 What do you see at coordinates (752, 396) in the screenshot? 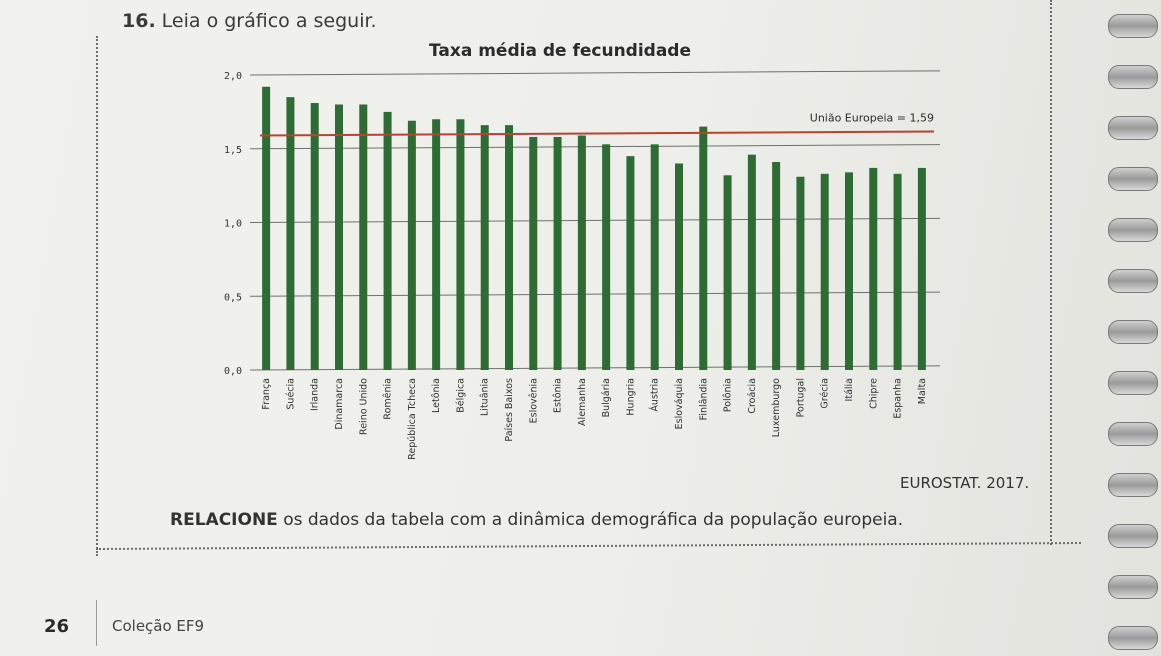
I see `x-tick-label: Croácia` at bounding box center [752, 396].